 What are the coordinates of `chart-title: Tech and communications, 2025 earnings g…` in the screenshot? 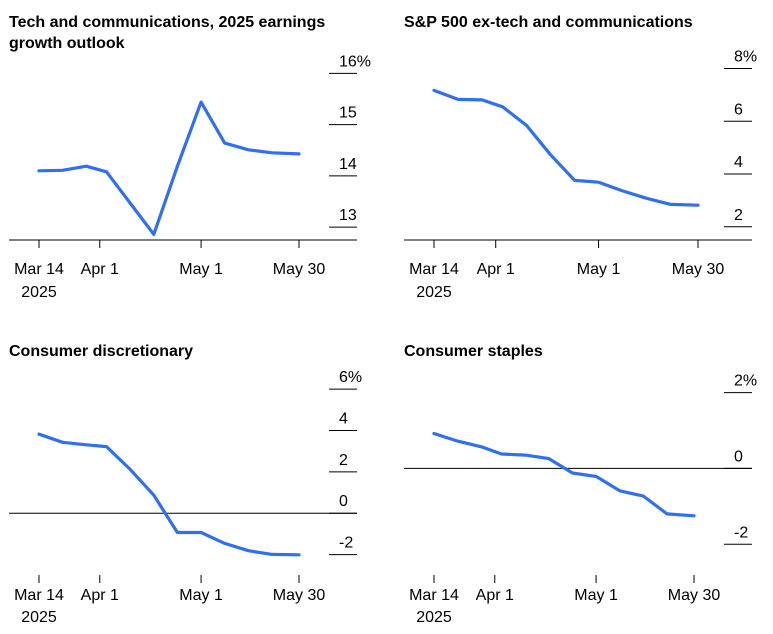 It's located at (167, 33).